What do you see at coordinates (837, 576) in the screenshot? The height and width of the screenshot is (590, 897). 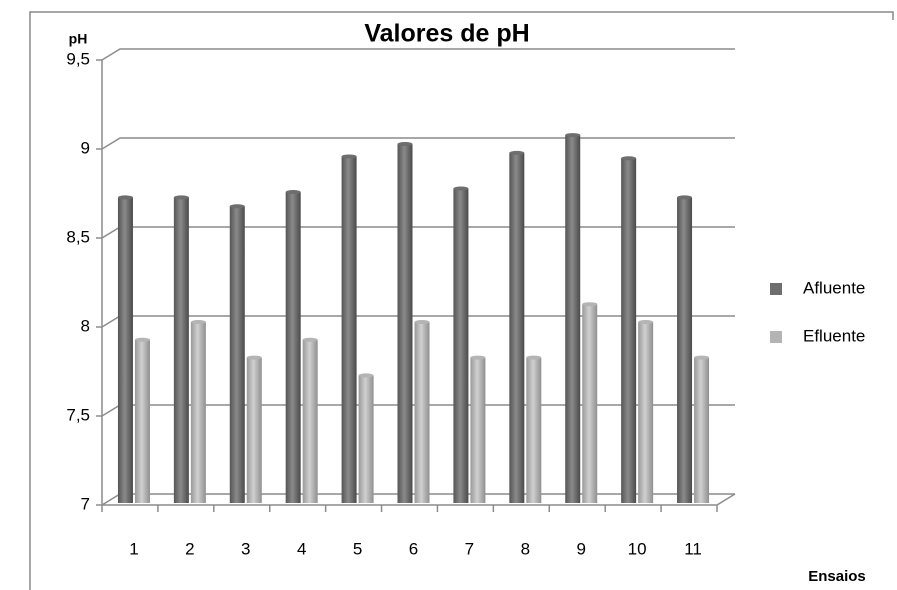 I see `x-axis-label: Ensaios` at bounding box center [837, 576].